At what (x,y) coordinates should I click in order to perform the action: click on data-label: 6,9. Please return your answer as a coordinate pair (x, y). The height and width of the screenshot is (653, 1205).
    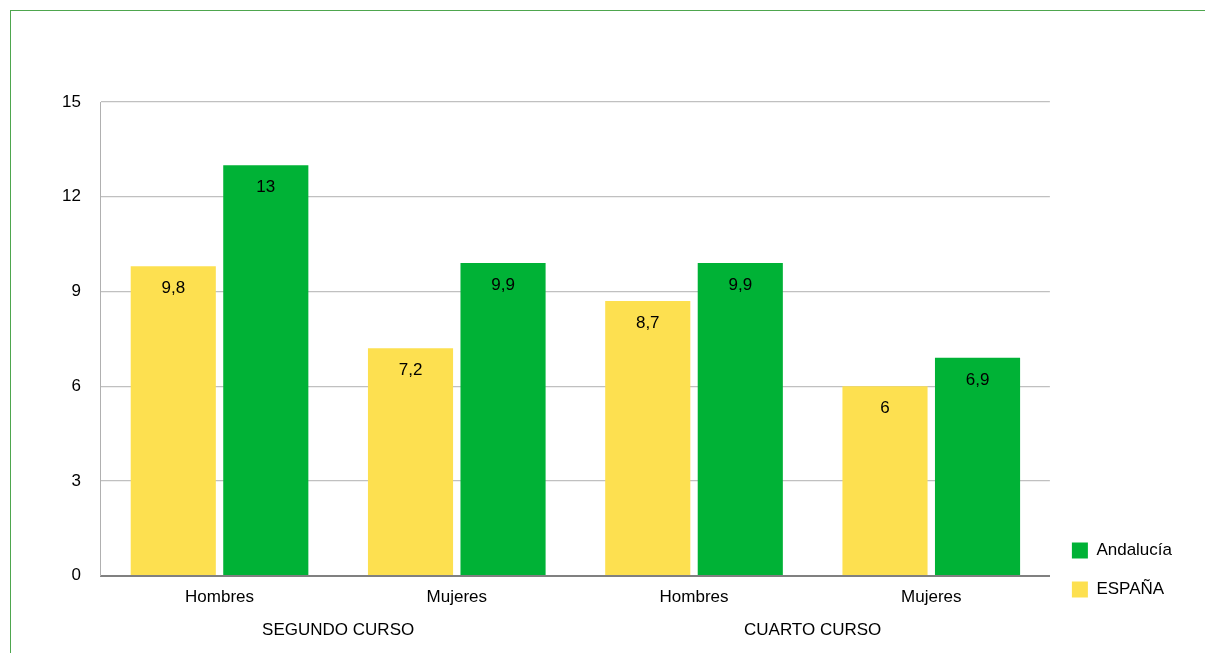
    Looking at the image, I should click on (977, 379).